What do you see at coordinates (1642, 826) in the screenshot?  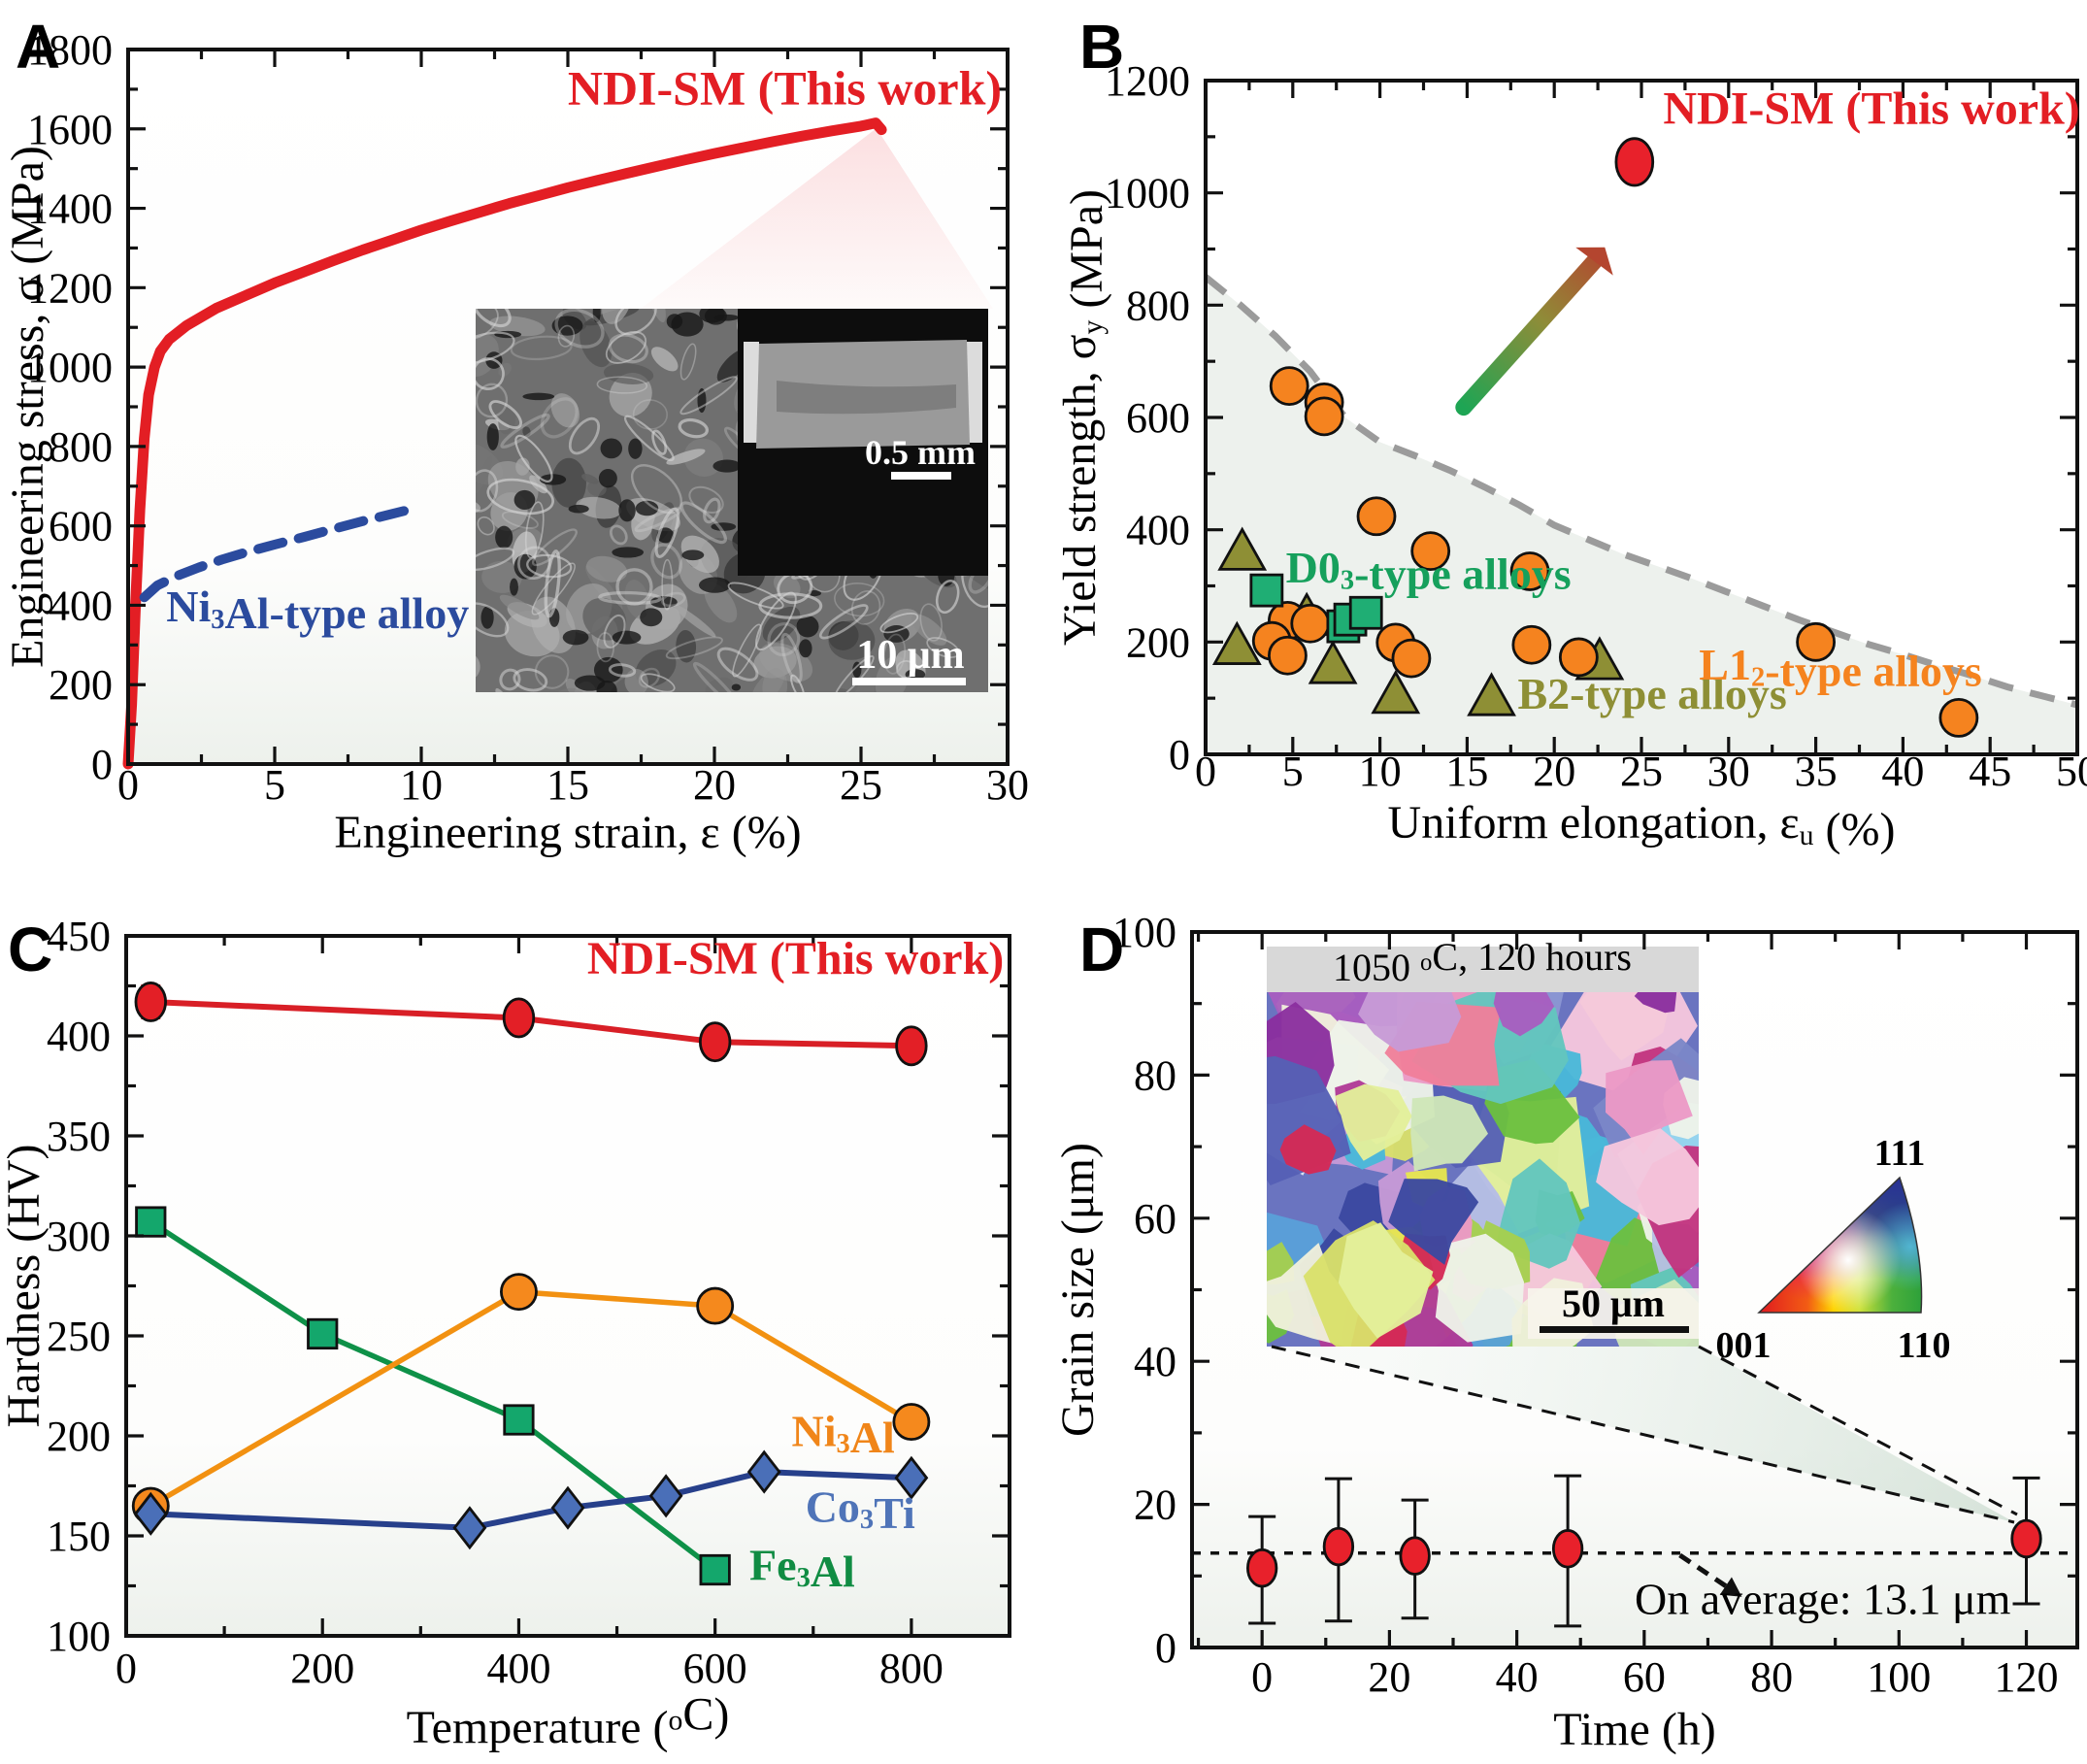 I see `x-axis-label: Uniform elongation, εu (%)` at bounding box center [1642, 826].